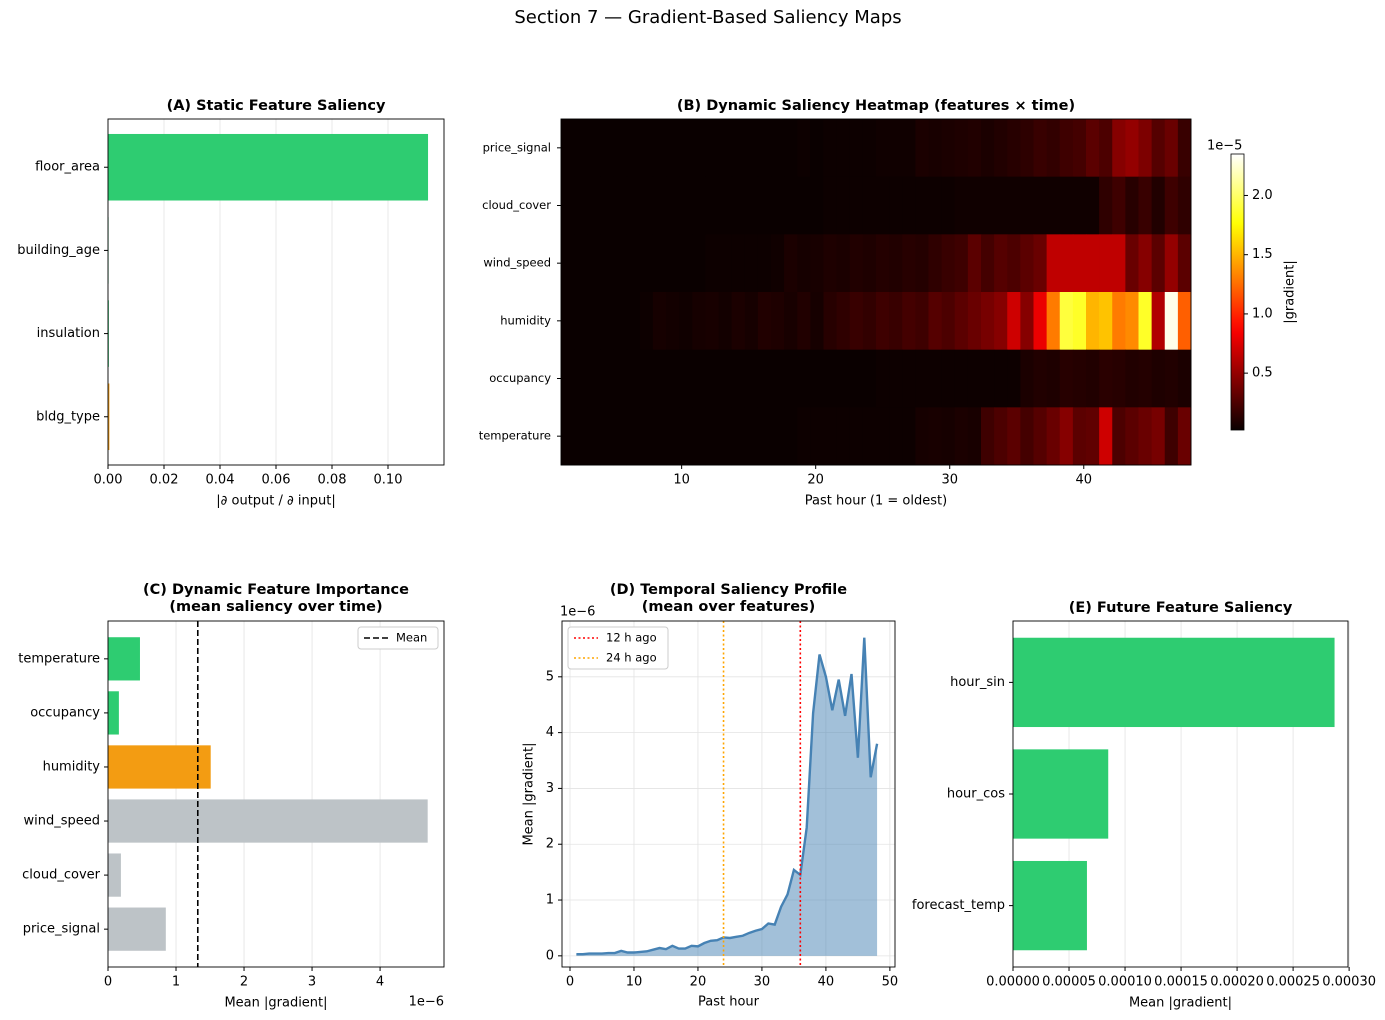  I want to click on legend-label: 24 h ago, so click(631, 658).